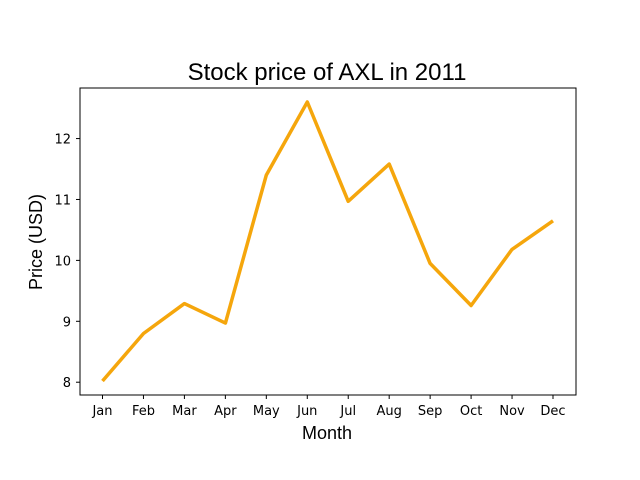  What do you see at coordinates (388, 411) in the screenshot?
I see `x-tick-label: Aug` at bounding box center [388, 411].